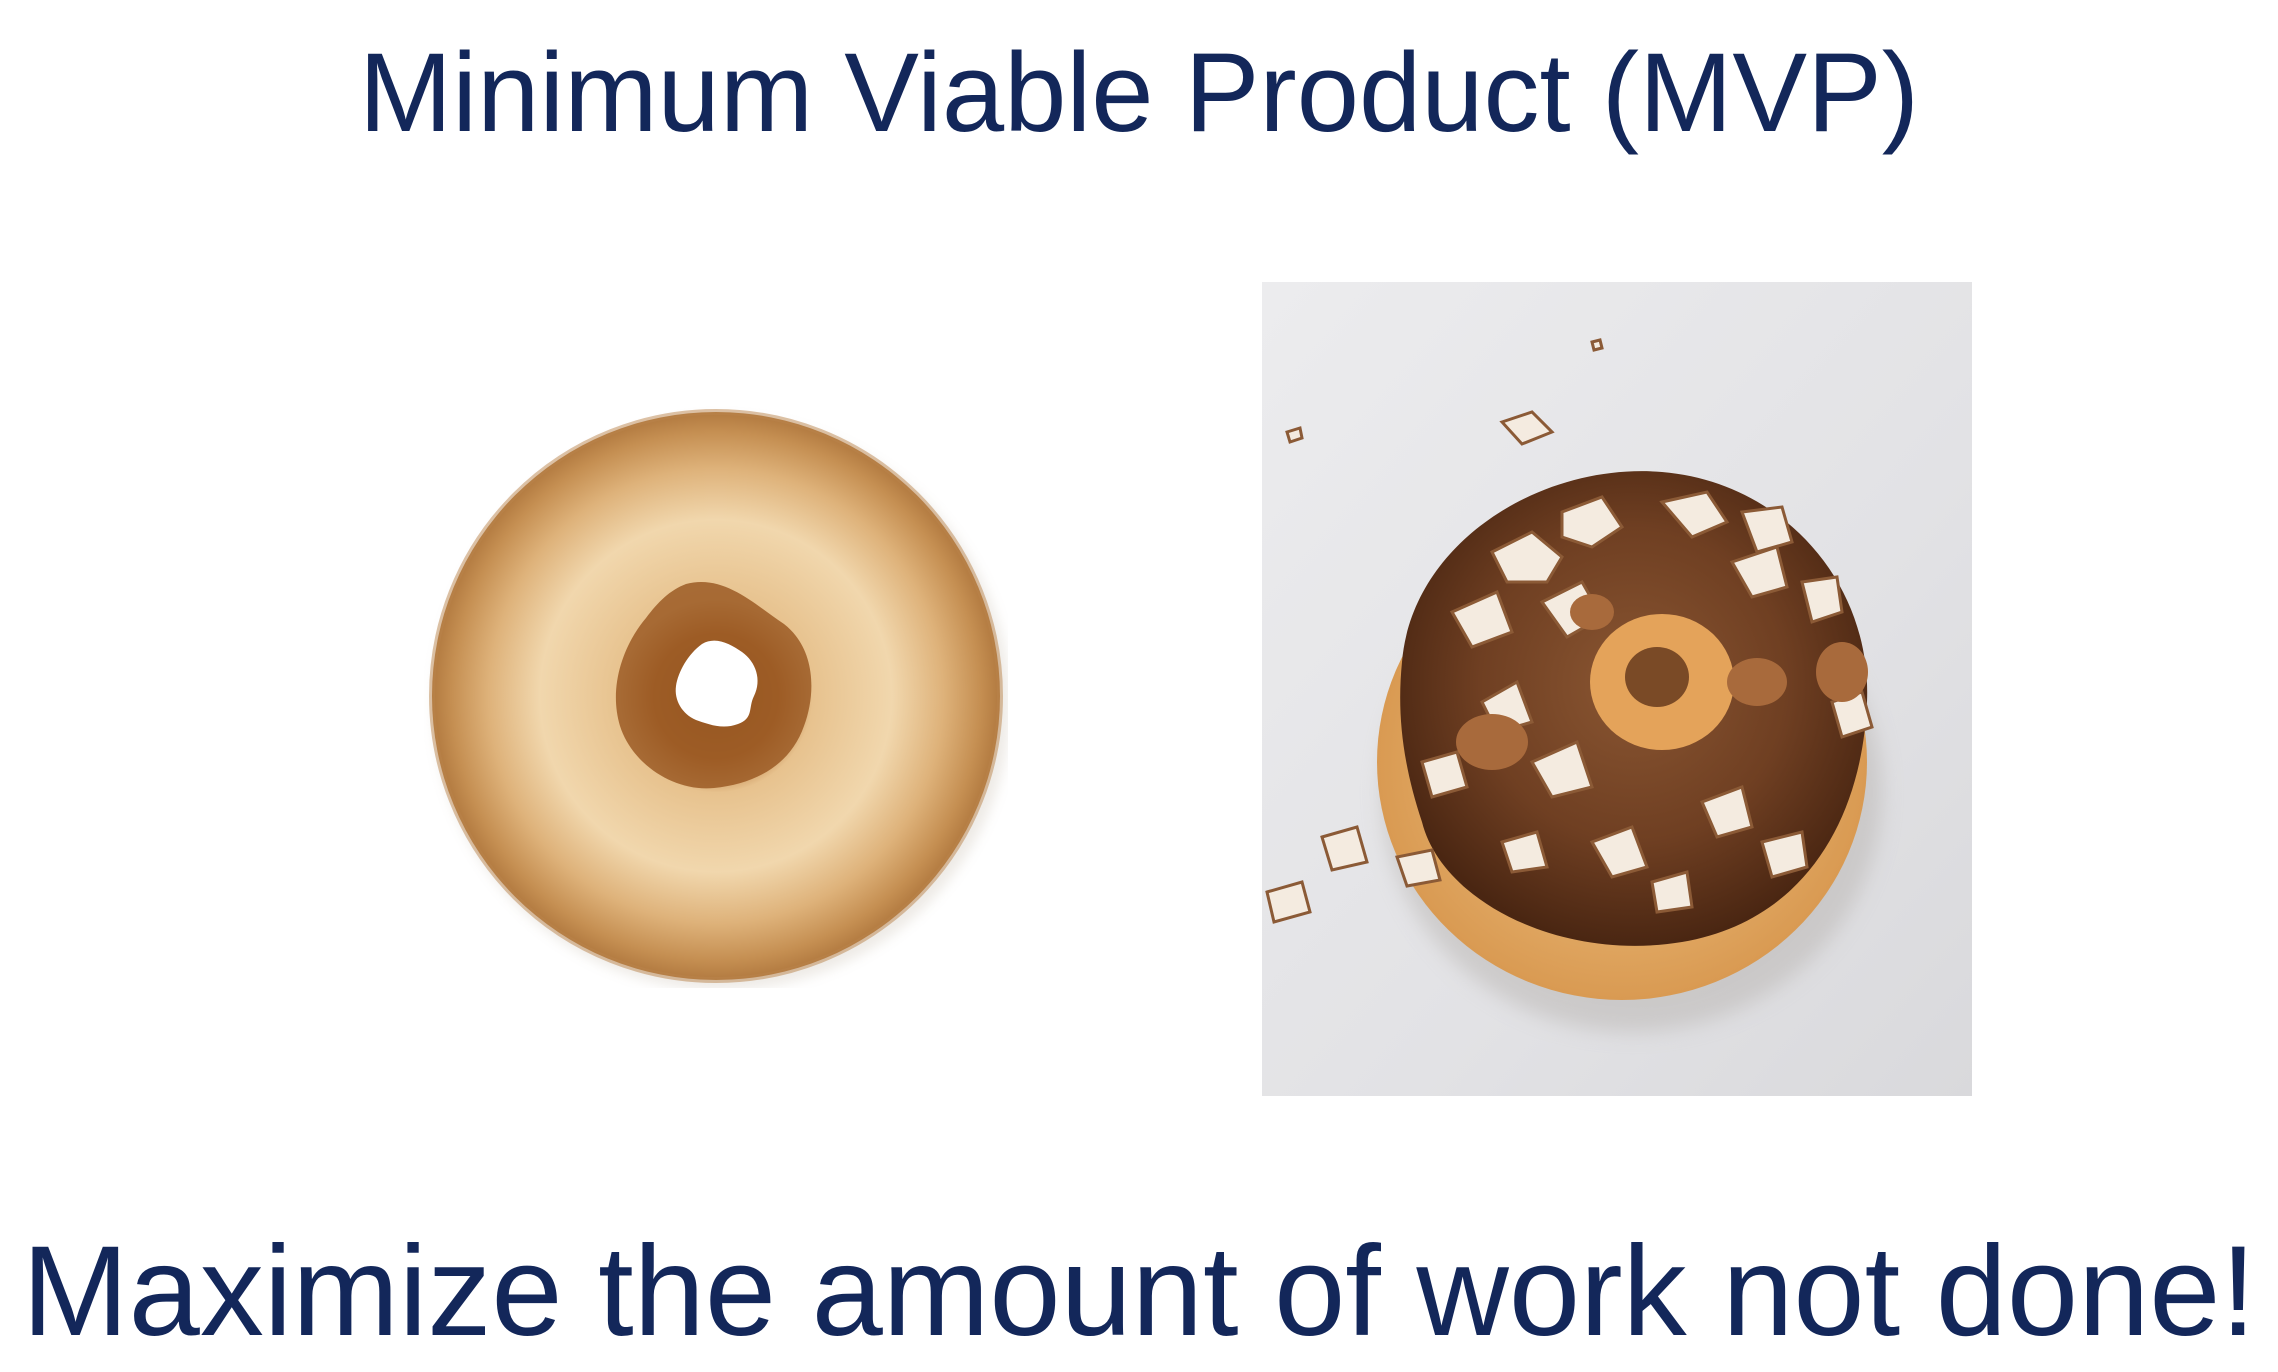 Image resolution: width=2278 pixels, height=1372 pixels. I want to click on plain-donut-image, so click(716, 696).